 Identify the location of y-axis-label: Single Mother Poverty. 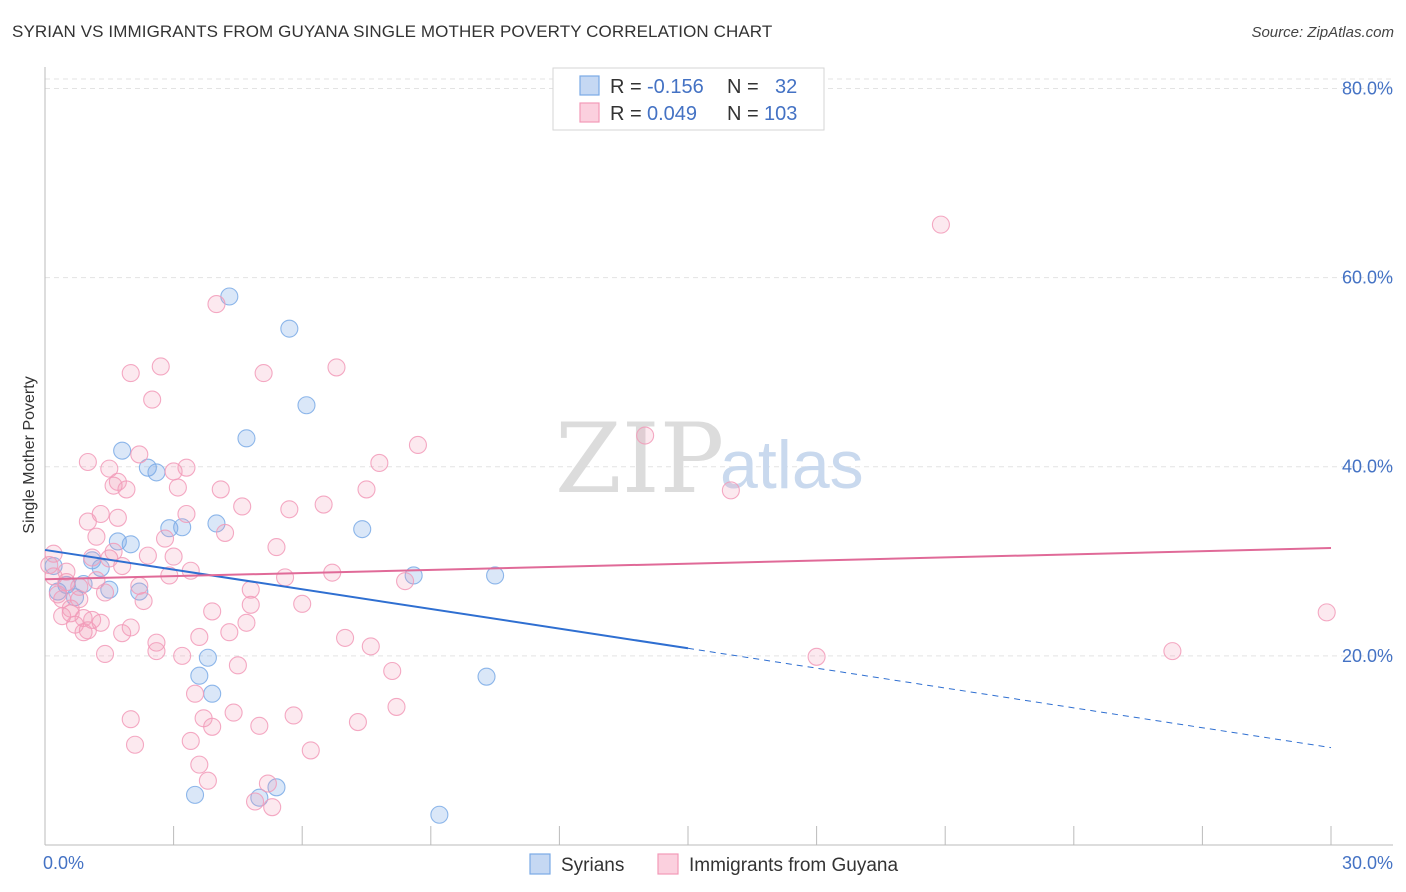
(29, 454).